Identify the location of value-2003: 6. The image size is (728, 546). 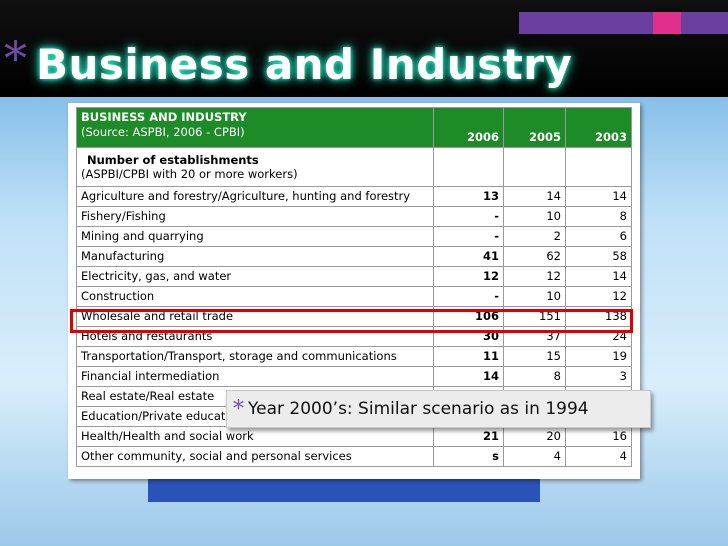
(598, 236).